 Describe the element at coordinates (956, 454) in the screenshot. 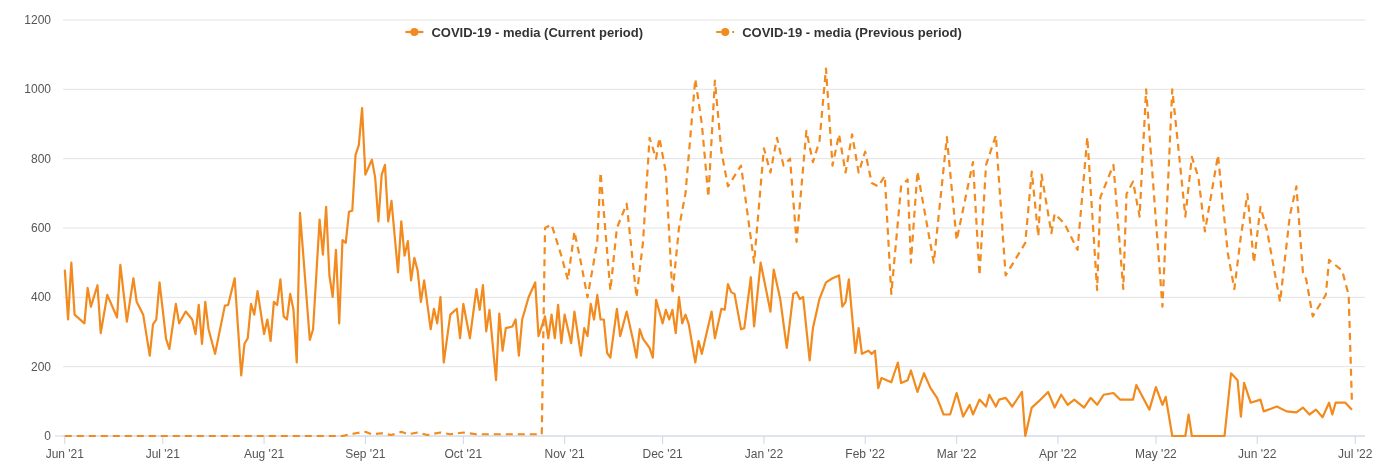

I see `x-tick-label: Mar '22` at that location.